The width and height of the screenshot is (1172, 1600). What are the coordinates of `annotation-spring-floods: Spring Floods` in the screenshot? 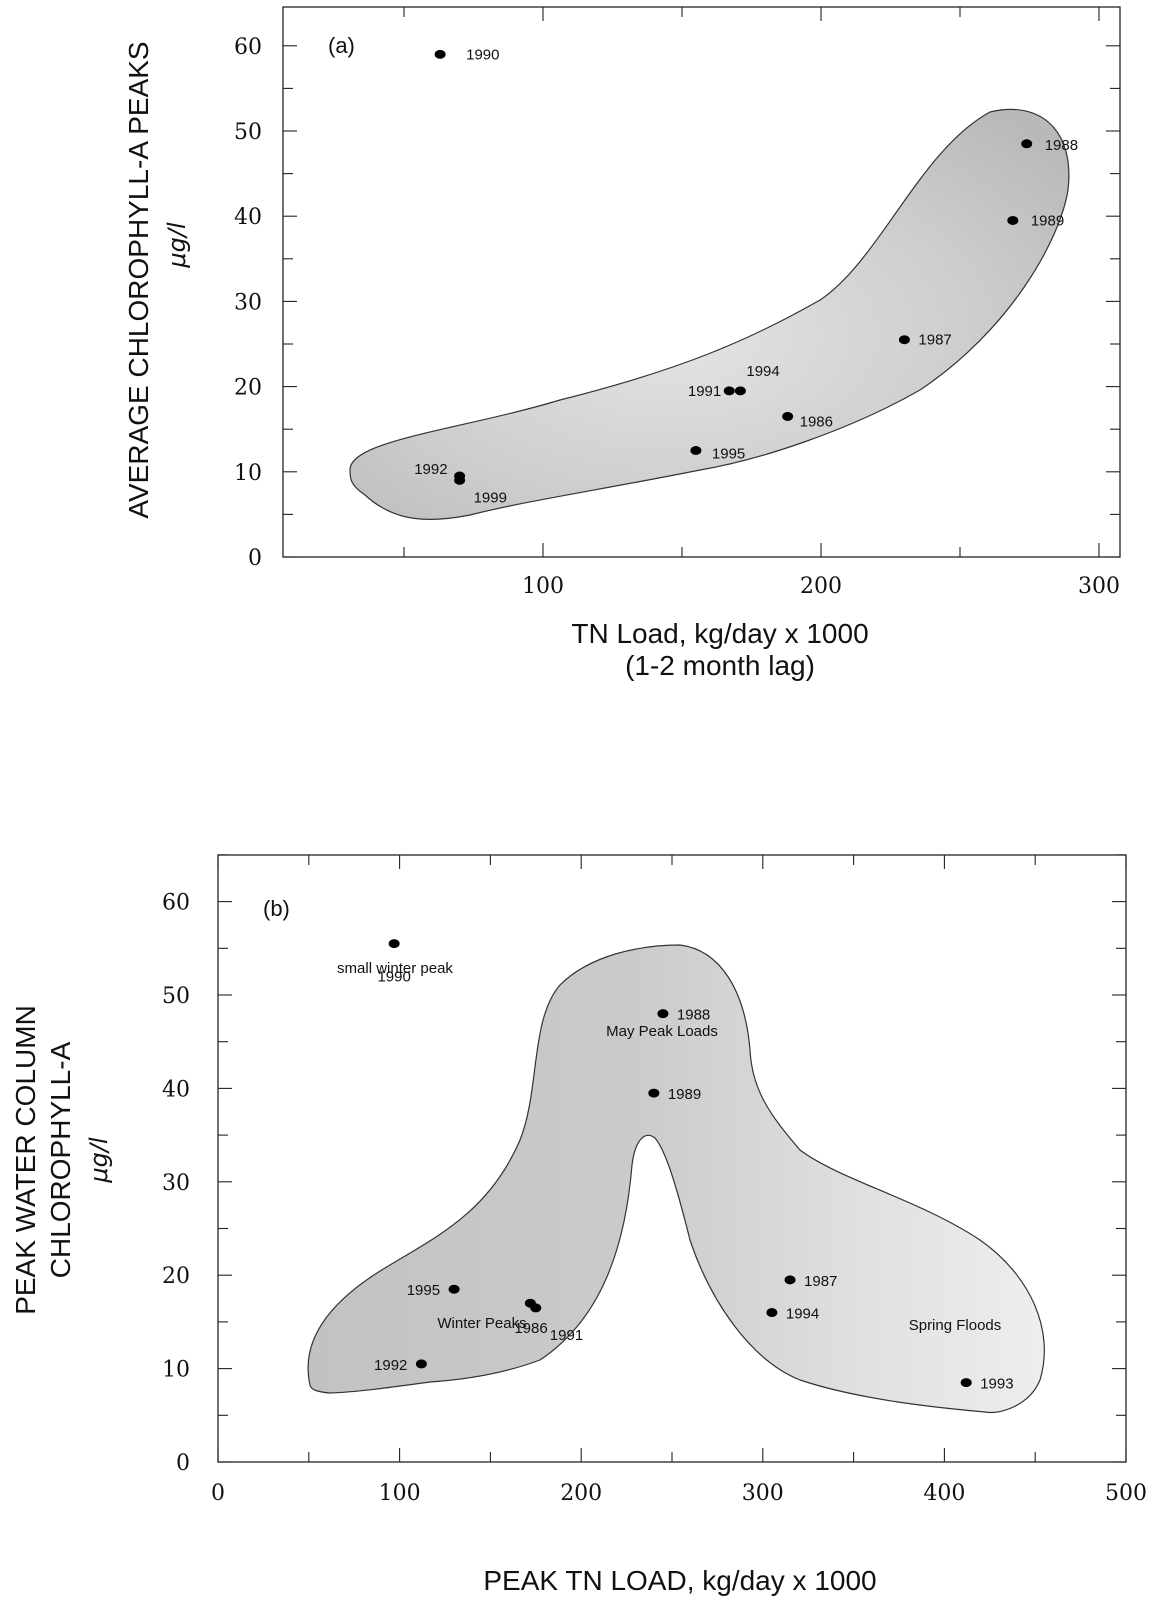 It's located at (955, 1325).